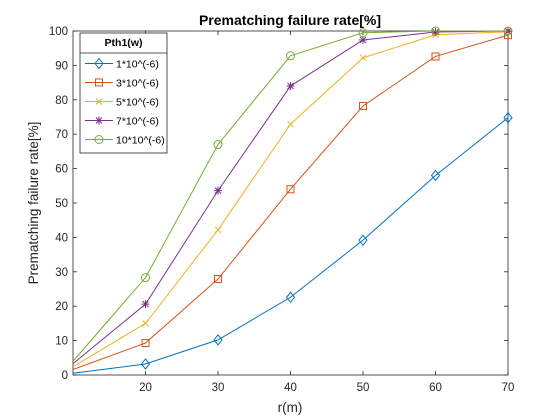 Image resolution: width=560 pixels, height=420 pixels. I want to click on legend-item-4: 7*10^(-6), so click(122, 122).